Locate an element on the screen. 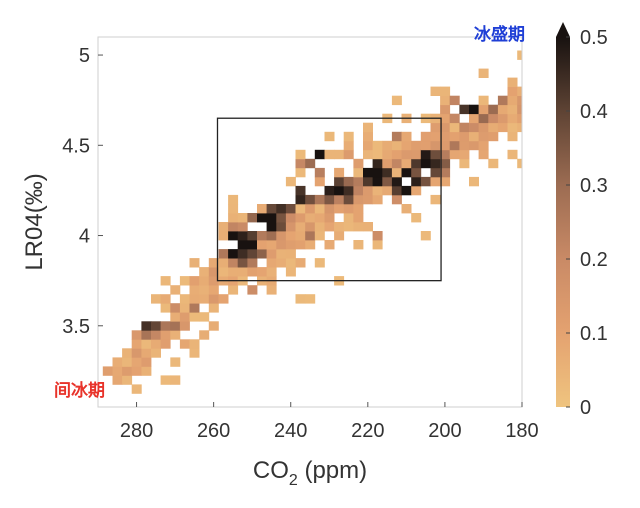  colorbar-tick-label: 0.5 is located at coordinates (594, 38).